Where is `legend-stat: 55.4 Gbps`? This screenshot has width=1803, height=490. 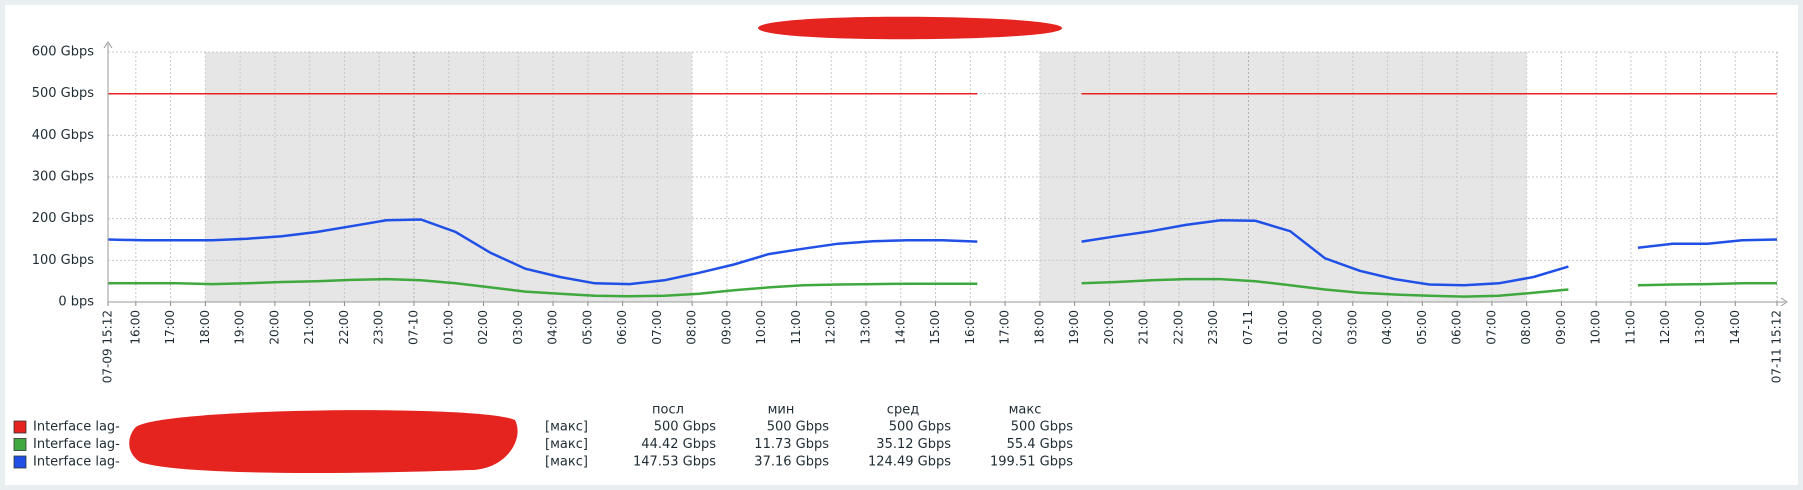 legend-stat: 55.4 Gbps is located at coordinates (1040, 444).